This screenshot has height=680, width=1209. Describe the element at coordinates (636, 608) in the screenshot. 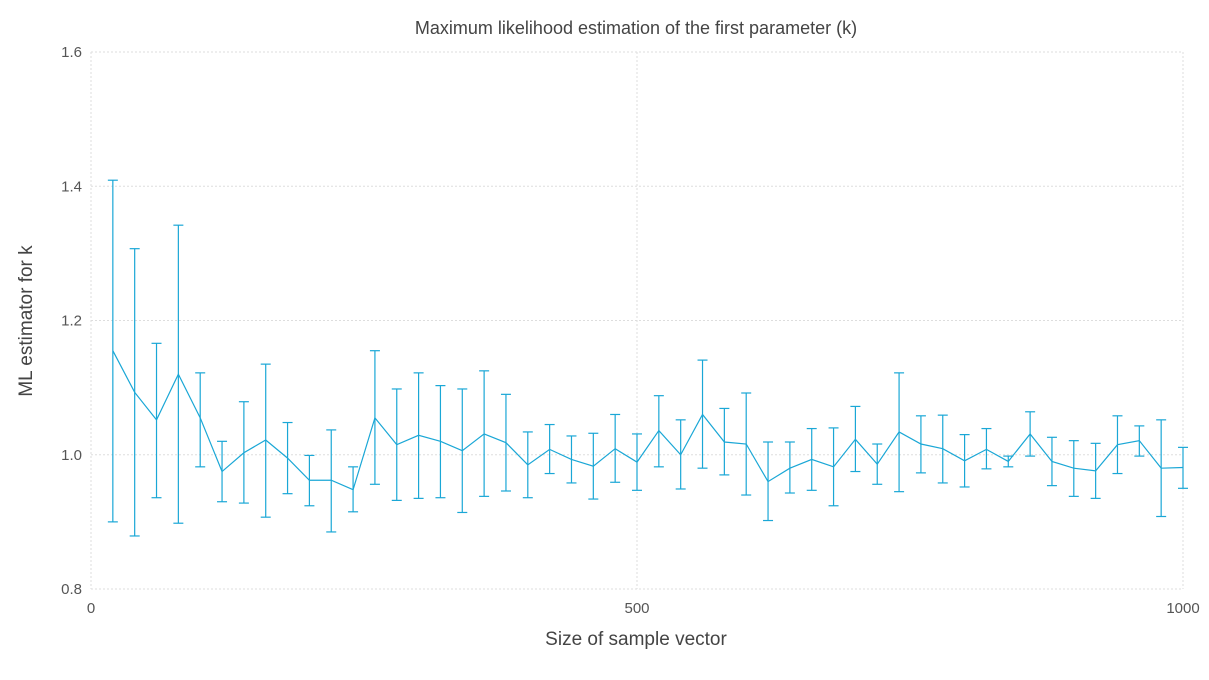

I see `x-tick-label: 500` at that location.